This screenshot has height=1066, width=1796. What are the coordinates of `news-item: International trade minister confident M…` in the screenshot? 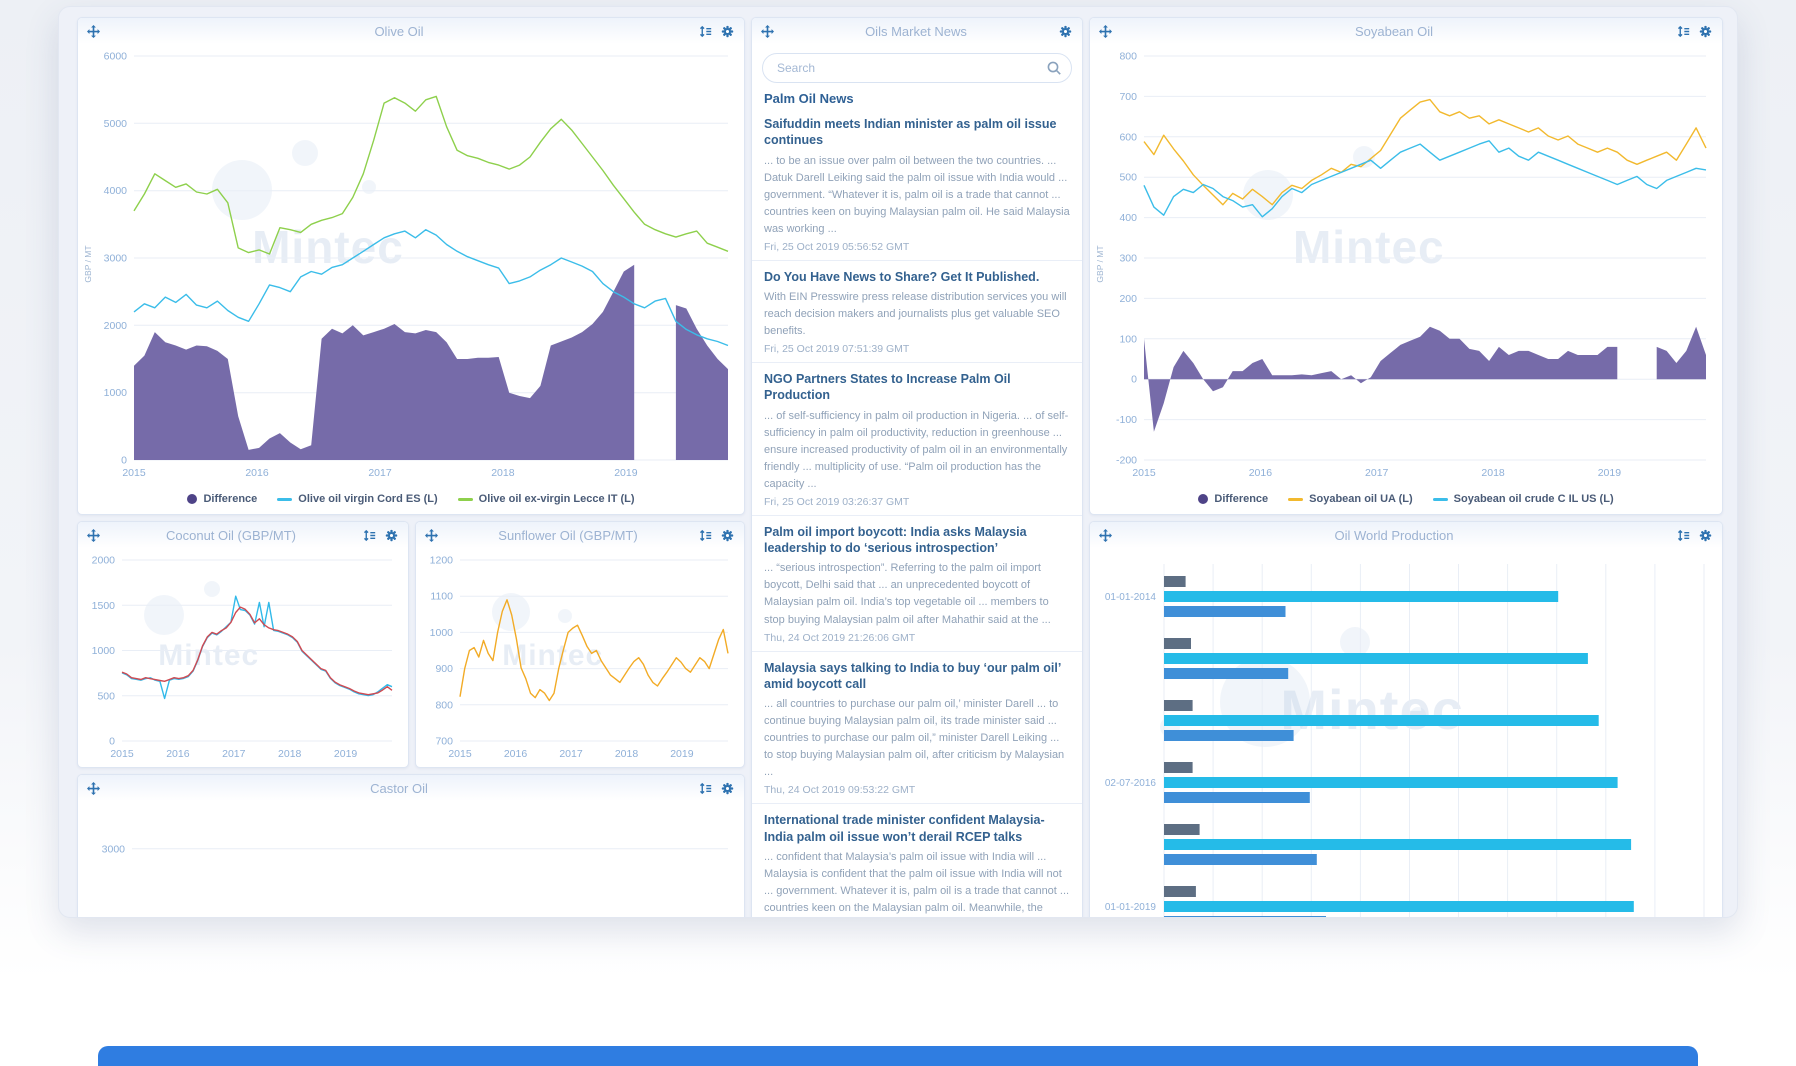 It's located at (917, 860).